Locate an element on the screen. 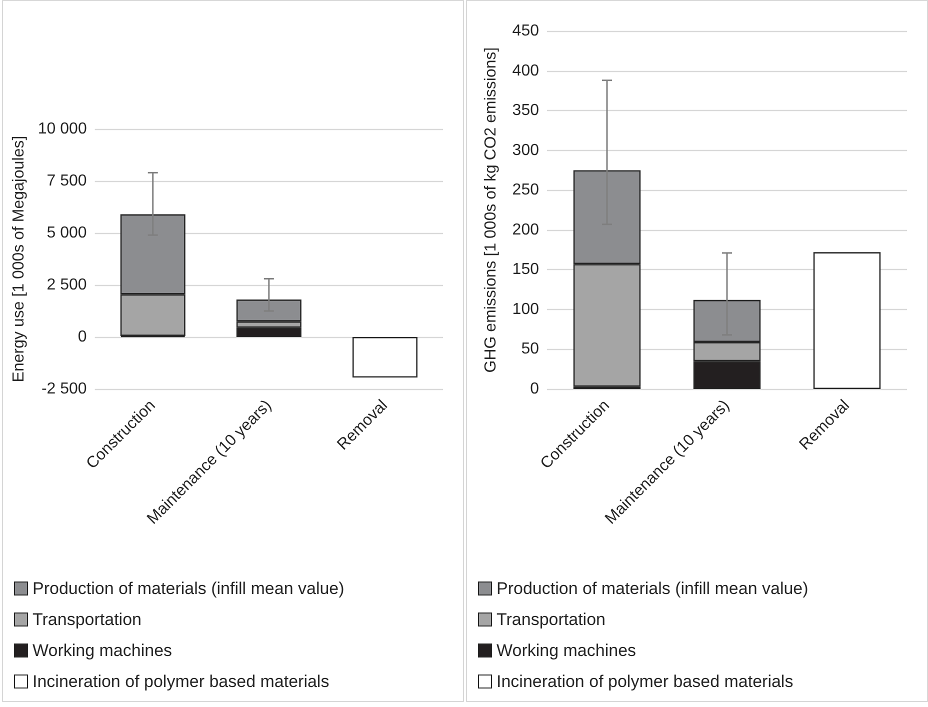  y-tick-label: 50 is located at coordinates (530, 349).